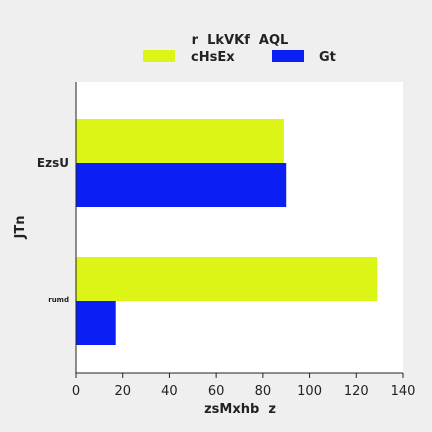  I want to click on legend: r LkVKf AQL cHsEx Gt, so click(239, 49).